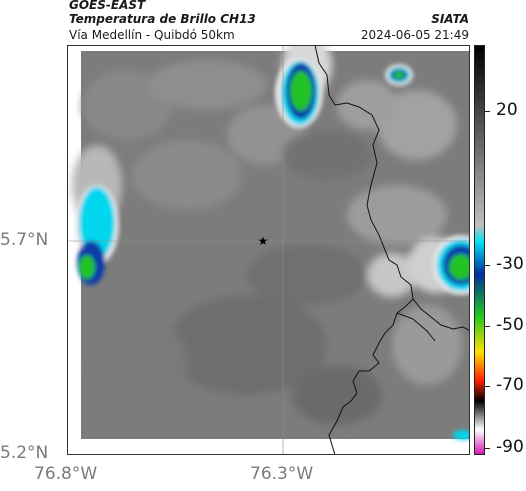 The image size is (526, 491). I want to click on colorbar-label-minus-30: -30, so click(510, 264).